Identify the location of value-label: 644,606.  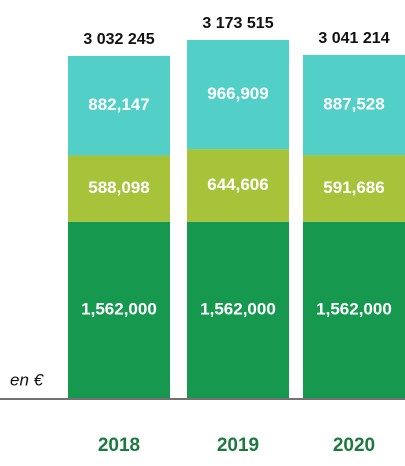
(237, 184).